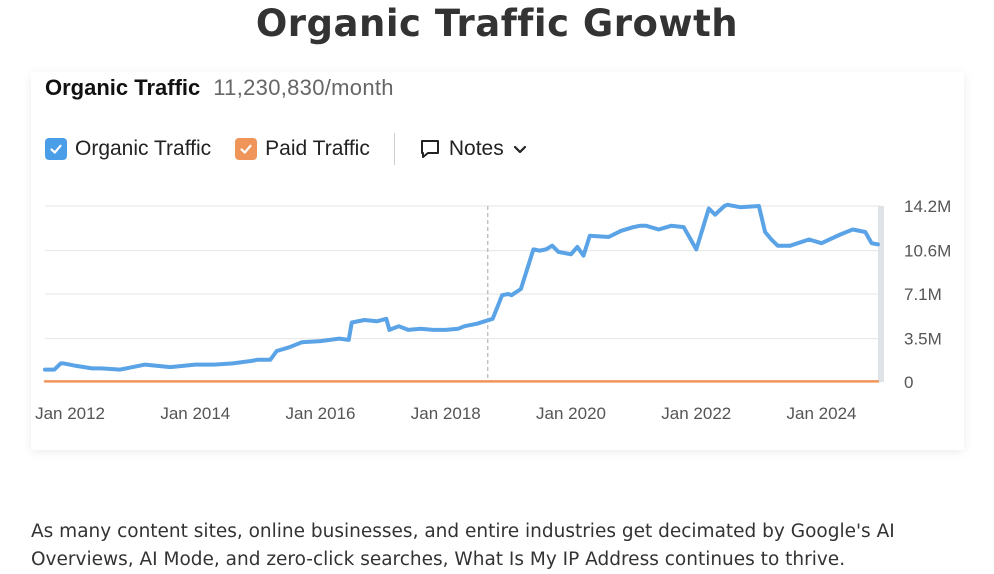 Image resolution: width=994 pixels, height=574 pixels. Describe the element at coordinates (881, 294) in the screenshot. I see `chart-scrollbar` at that location.